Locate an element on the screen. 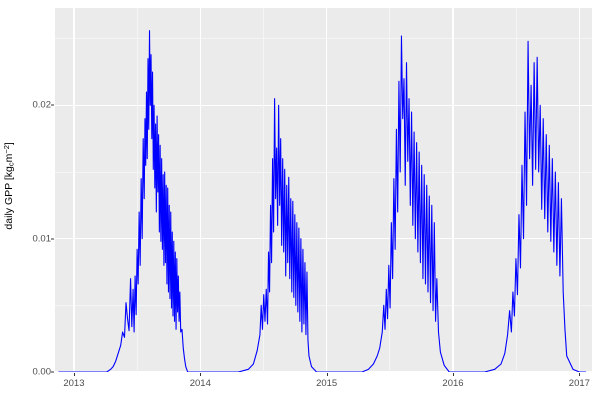  x-axis-tick-labels: 2013 2014 2015 2016 2017 is located at coordinates (300, 386).